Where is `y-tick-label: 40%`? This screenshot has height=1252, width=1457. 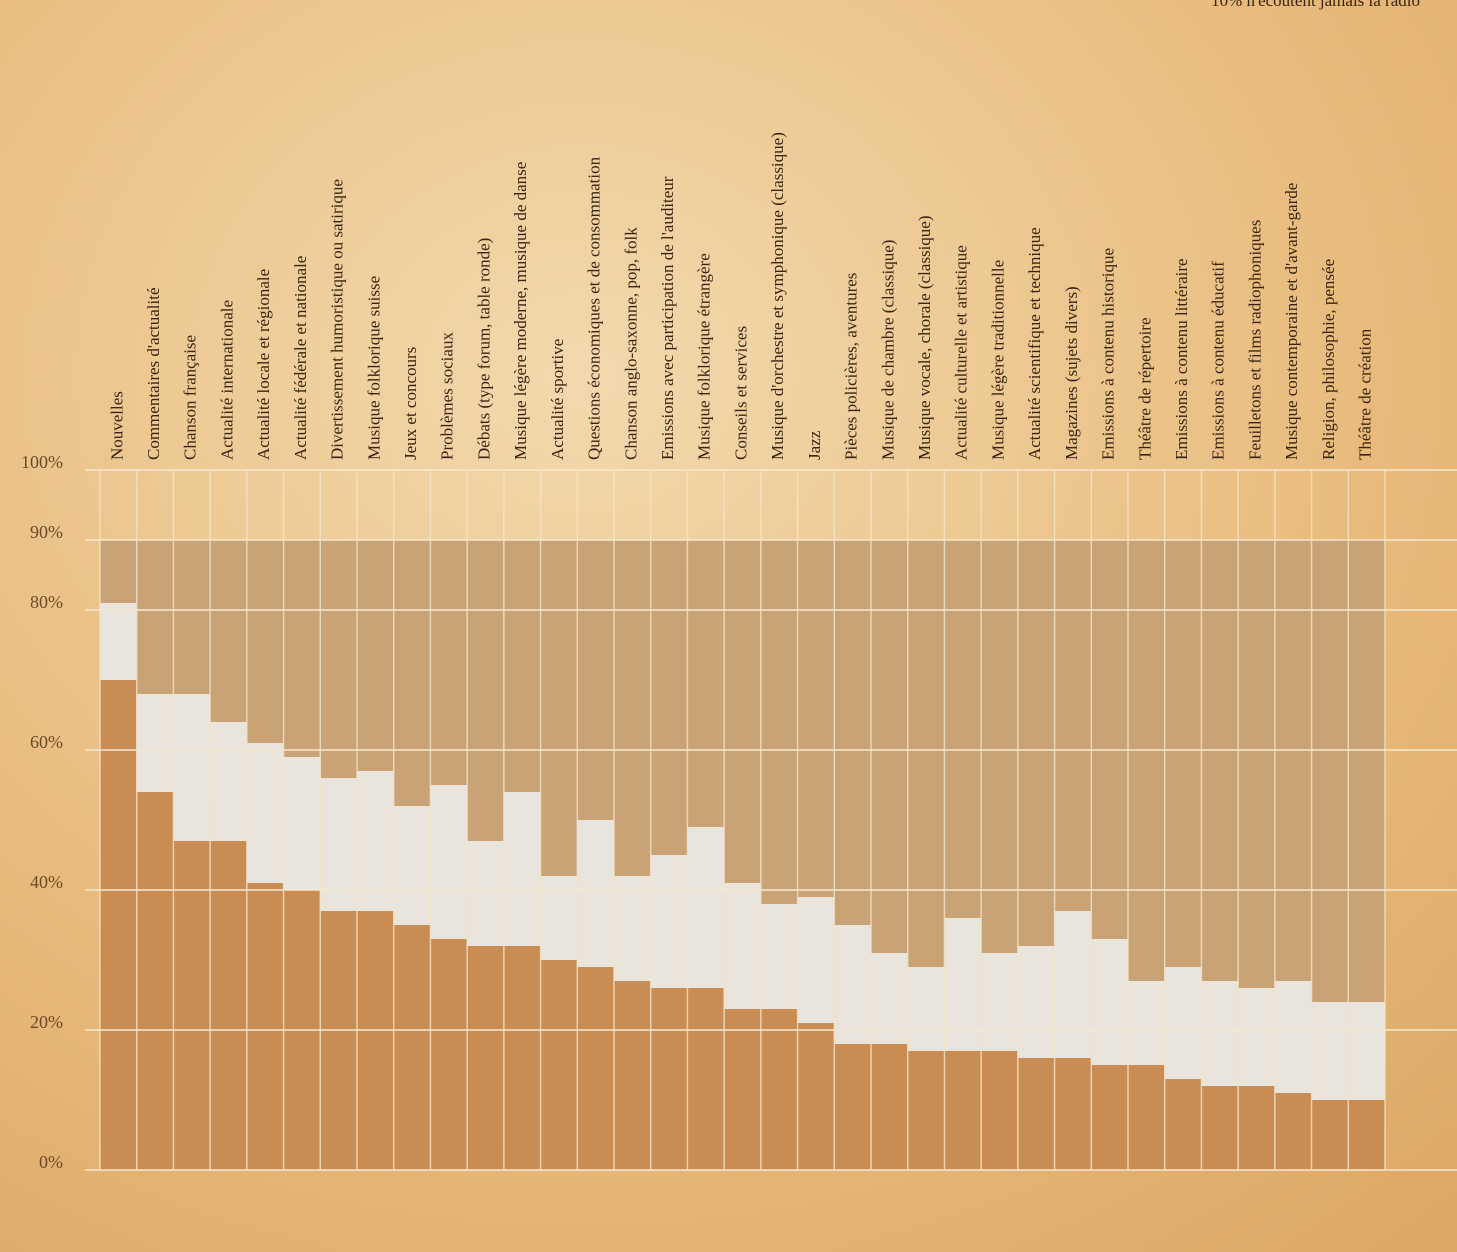
y-tick-label: 40% is located at coordinates (46, 882).